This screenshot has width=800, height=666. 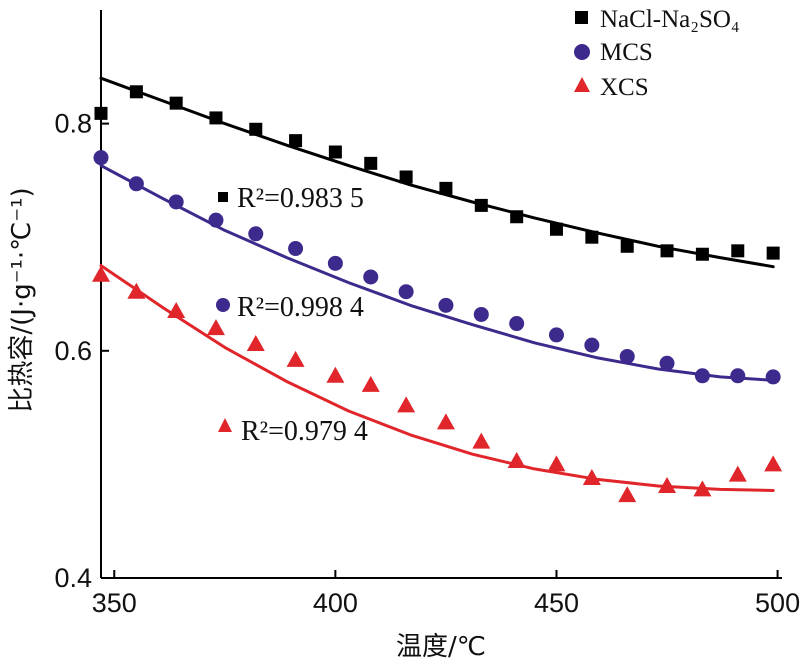 What do you see at coordinates (73, 124) in the screenshot?
I see `y-tick-label: 0.8` at bounding box center [73, 124].